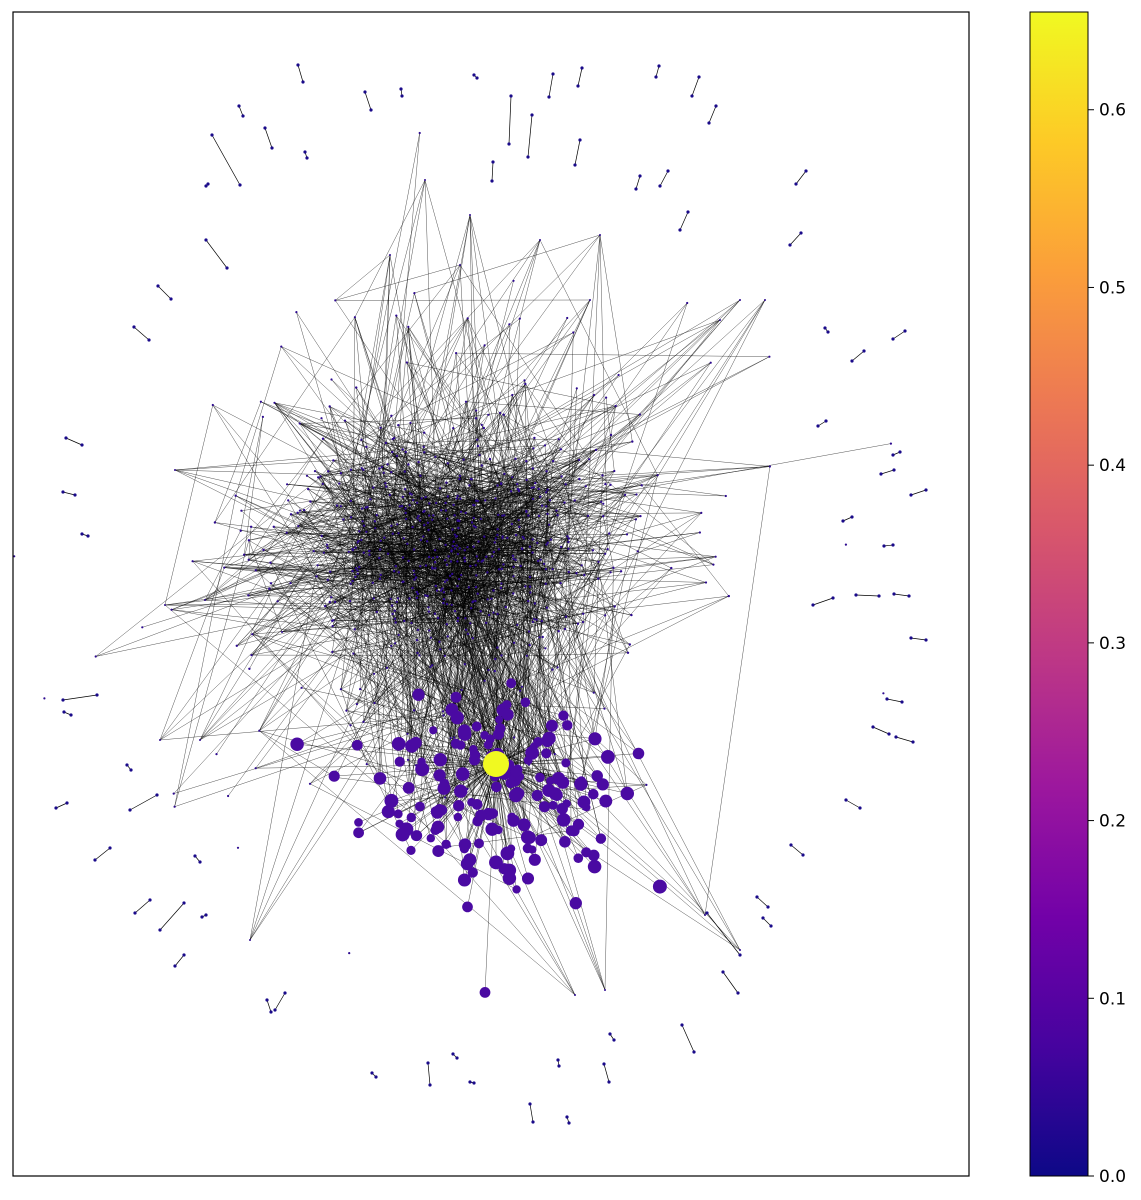 This screenshot has width=1141, height=1200. I want to click on colorbar-tick-label: 0.6, so click(1112, 111).